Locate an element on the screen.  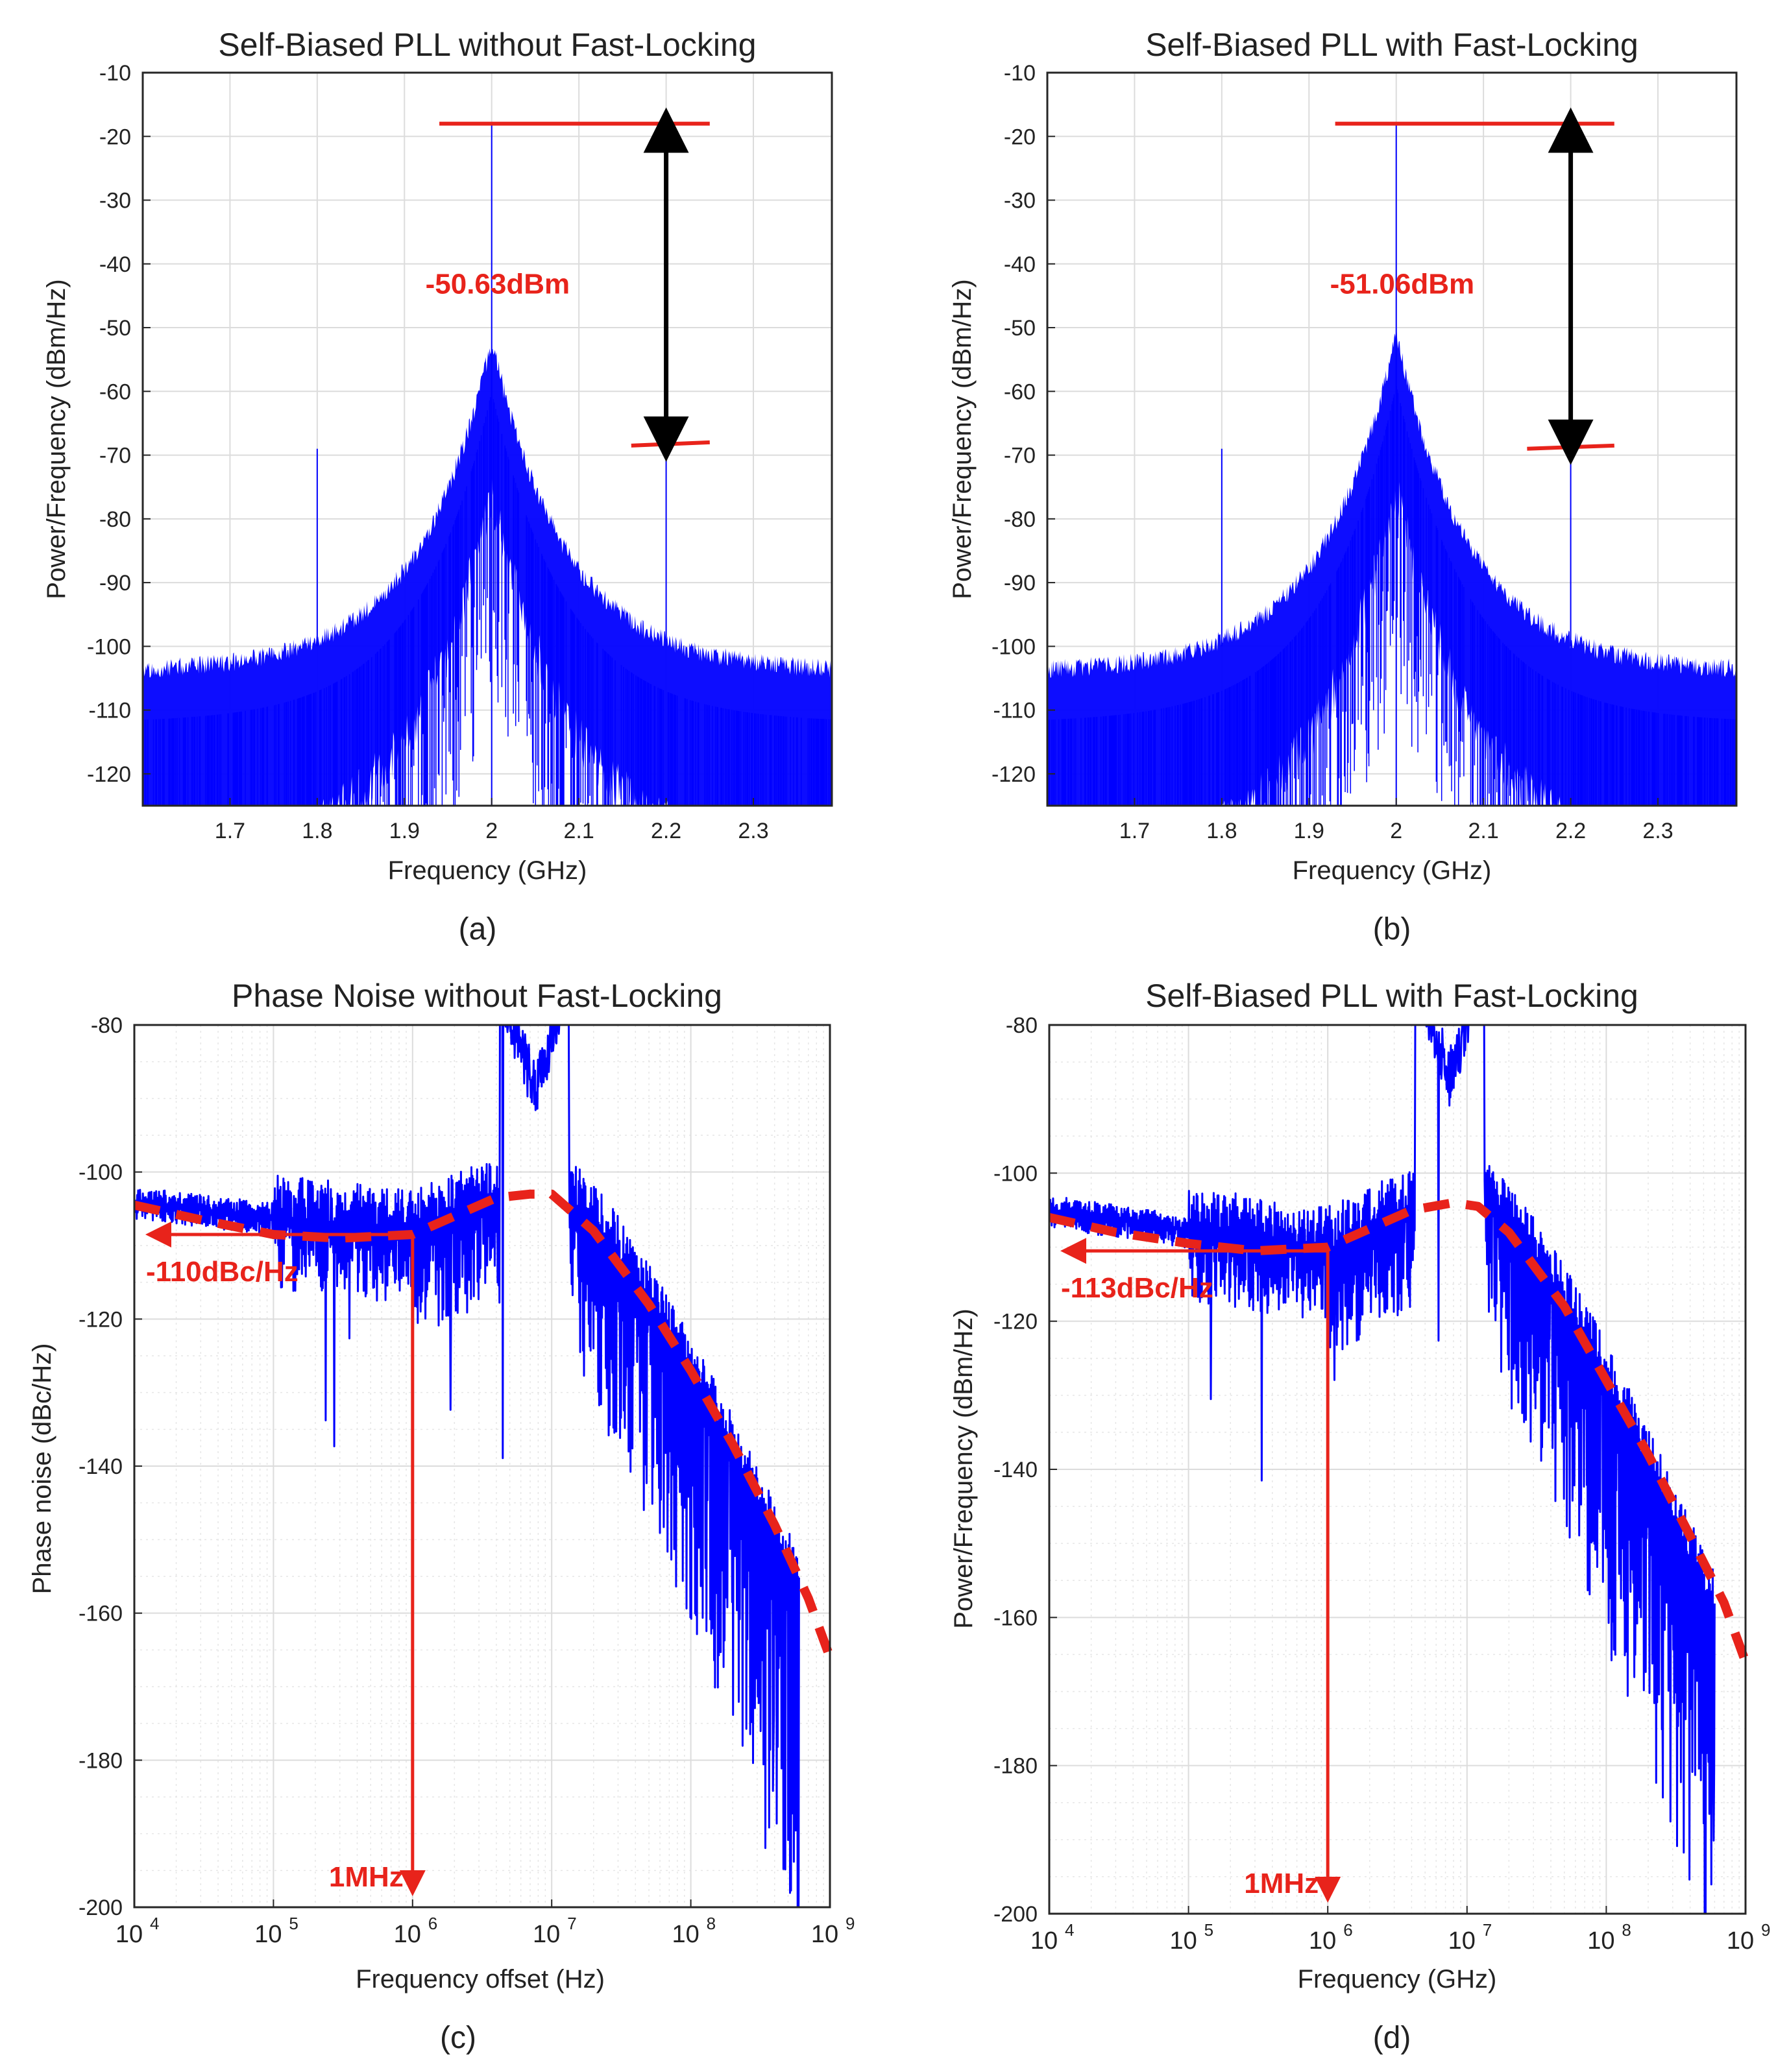
chart-title-d: Self-Biased PLL with Fast-Locking is located at coordinates (1391, 996).